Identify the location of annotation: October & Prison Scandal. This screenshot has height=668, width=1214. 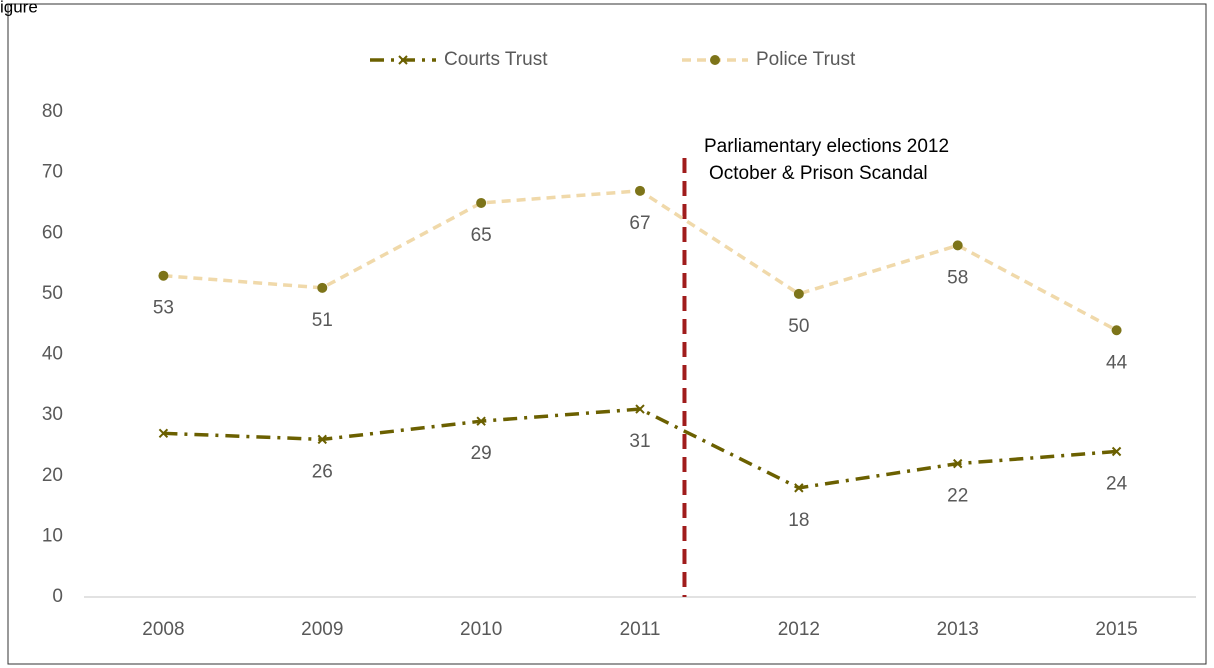
(818, 173).